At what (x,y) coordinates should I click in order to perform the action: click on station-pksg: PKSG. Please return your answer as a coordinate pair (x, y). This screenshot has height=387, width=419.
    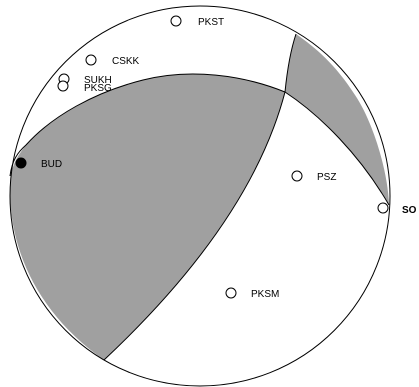
    Looking at the image, I should click on (84, 87).